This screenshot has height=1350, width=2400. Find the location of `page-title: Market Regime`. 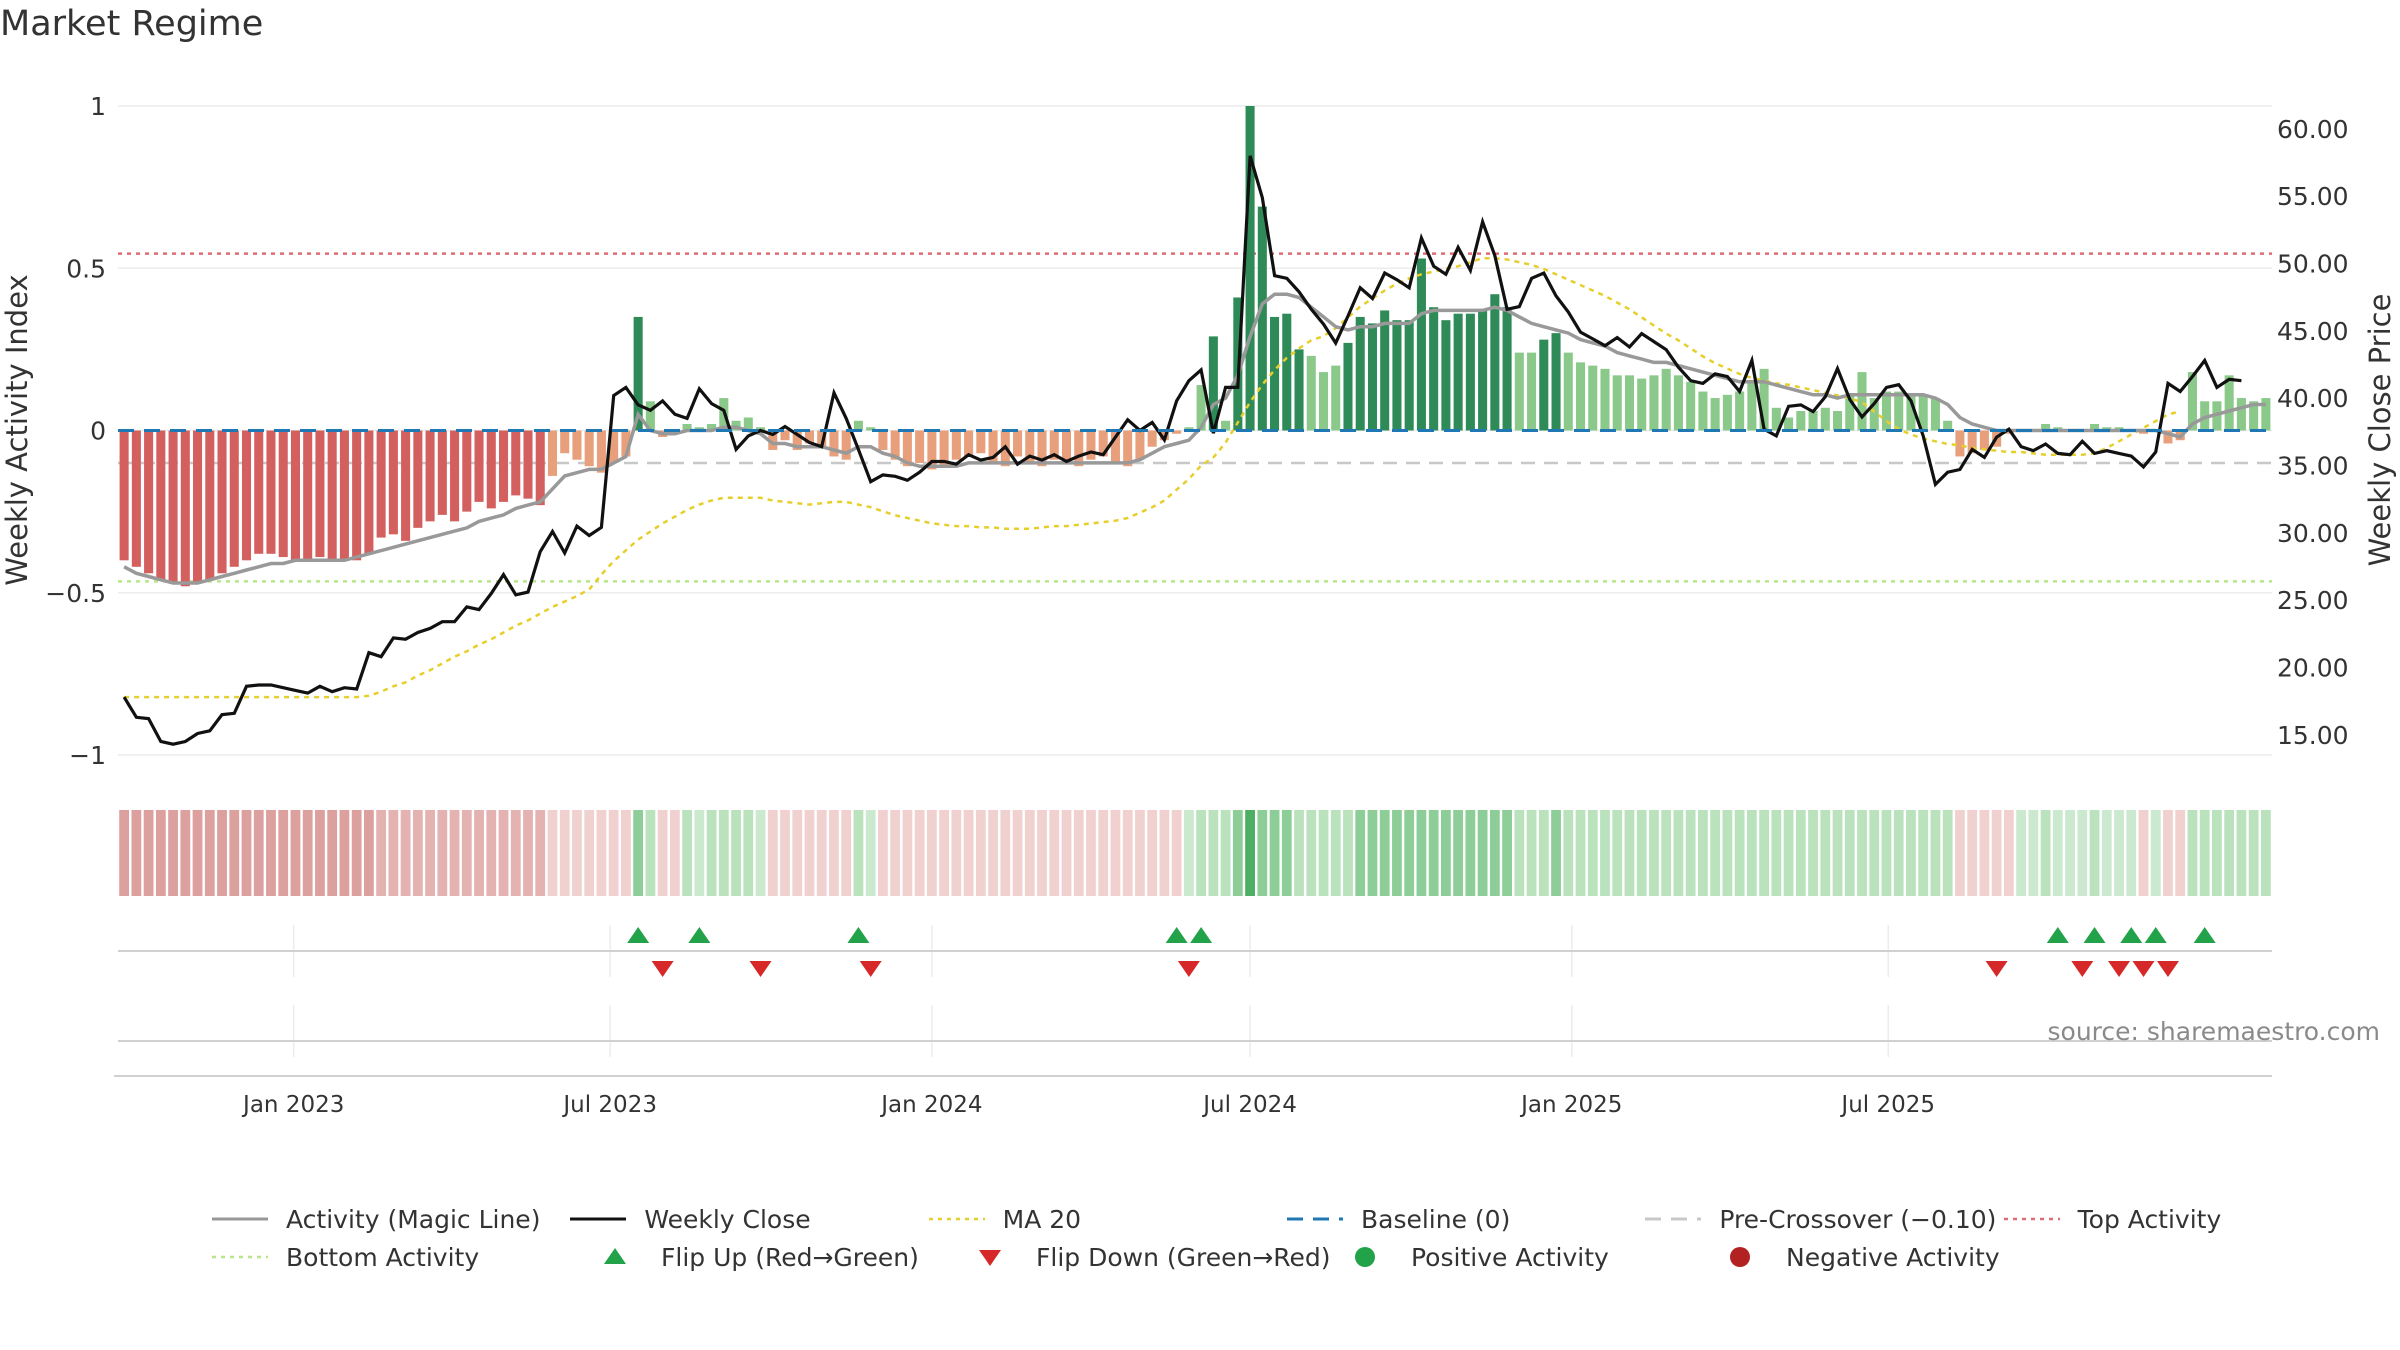

page-title: Market Regime is located at coordinates (132, 24).